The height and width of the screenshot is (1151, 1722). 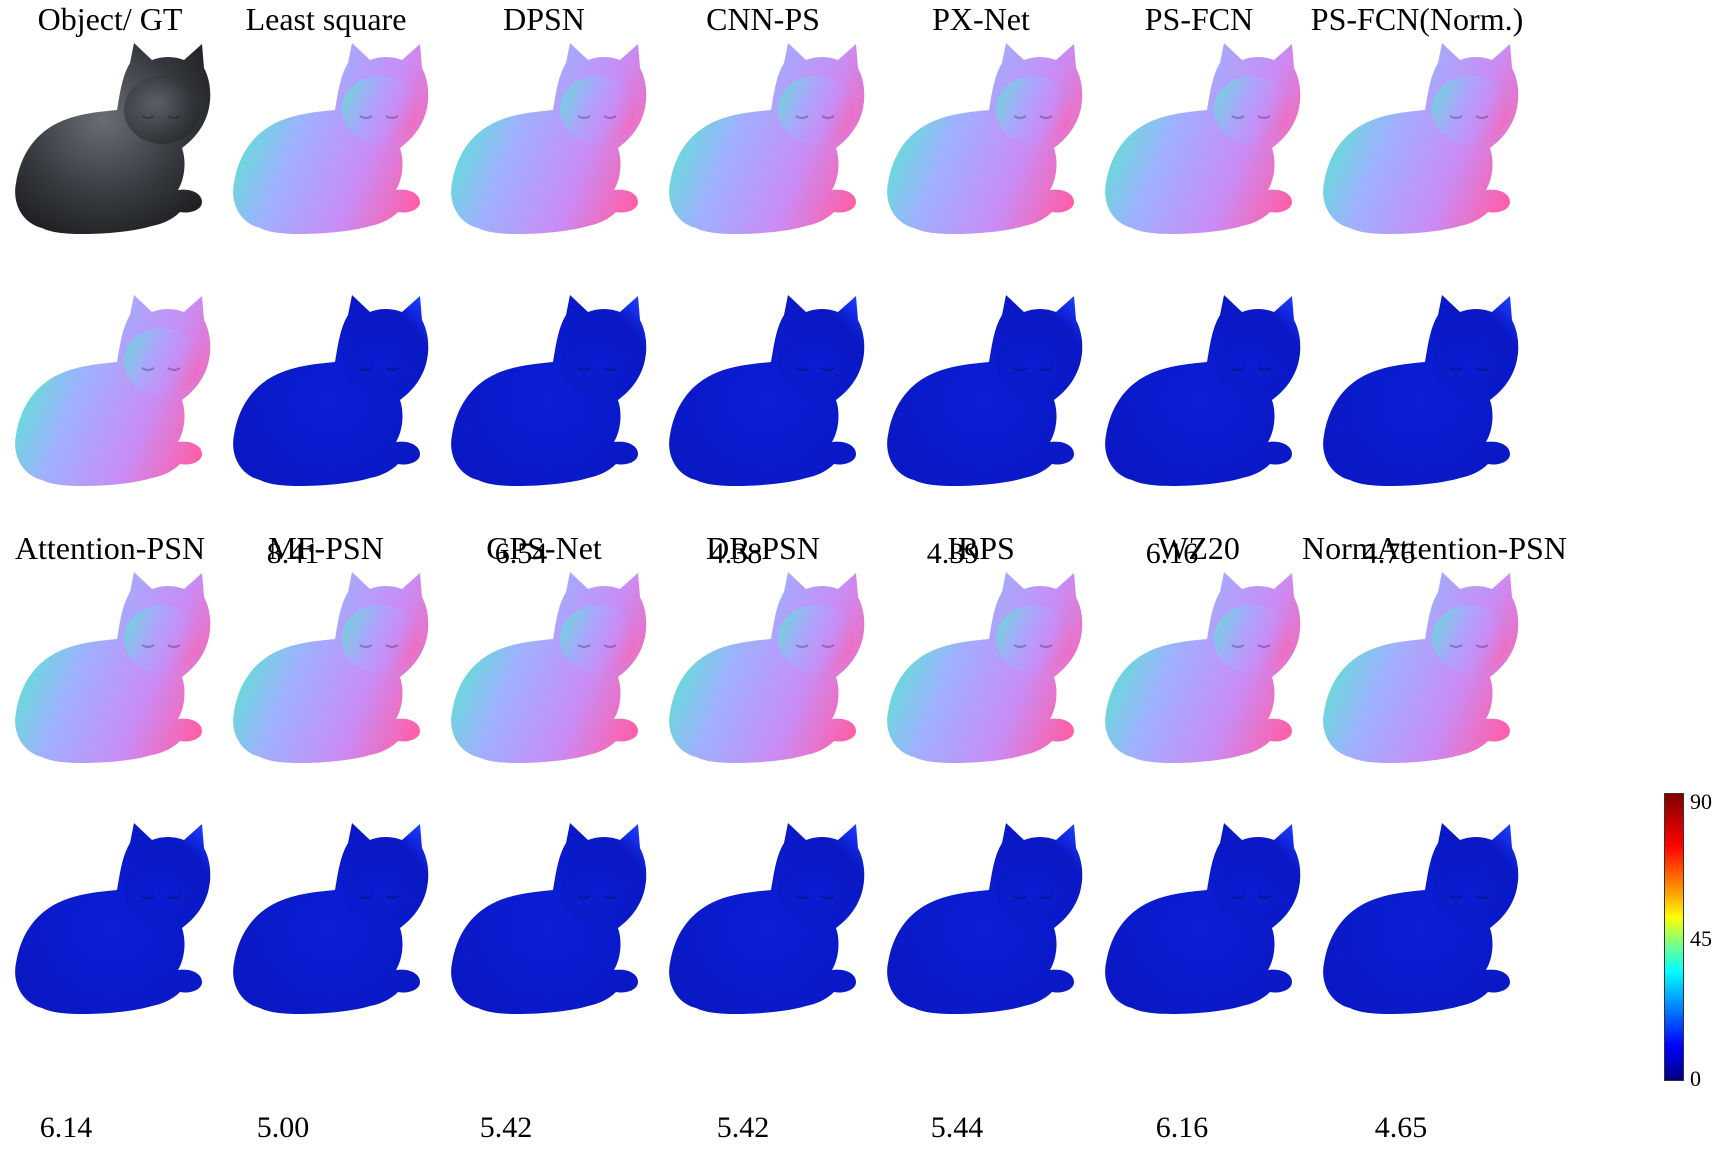 What do you see at coordinates (110, 548) in the screenshot?
I see `method-label: Attention-PSN` at bounding box center [110, 548].